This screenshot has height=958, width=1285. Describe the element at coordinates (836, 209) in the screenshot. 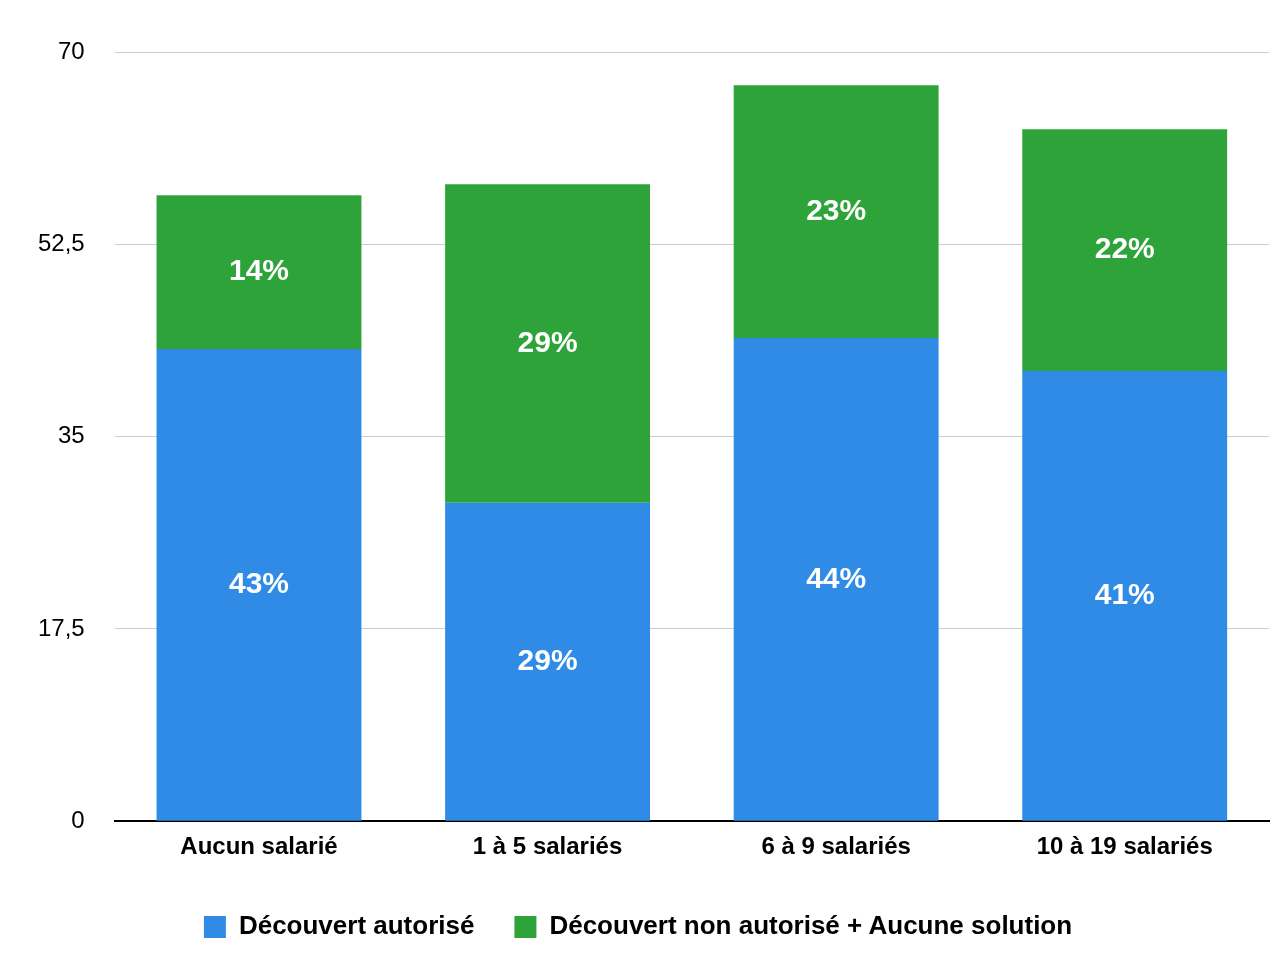

I see `data-label: 23%` at that location.